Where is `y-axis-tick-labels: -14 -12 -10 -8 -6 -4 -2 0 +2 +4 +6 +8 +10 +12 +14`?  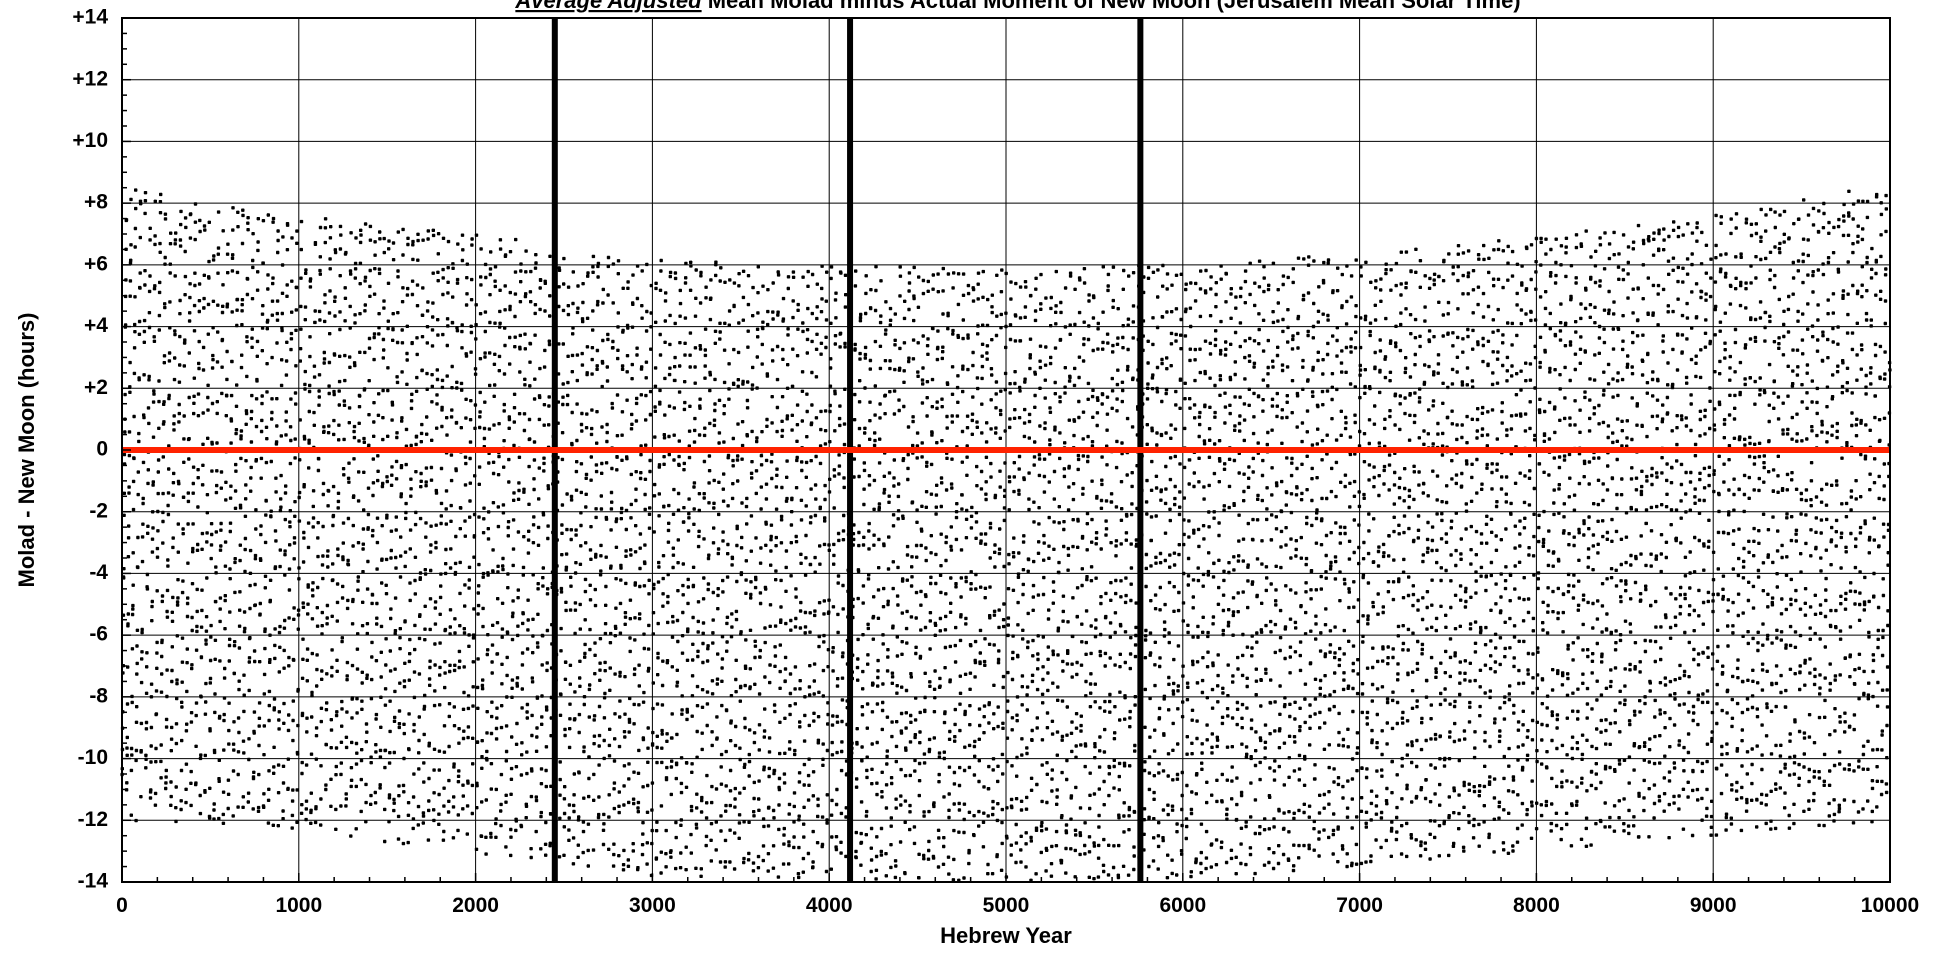
y-axis-tick-labels: -14 -12 -10 -8 -6 -4 -2 0 +2 +4 +6 +8 +10 +12 +14 is located at coordinates (90, 449).